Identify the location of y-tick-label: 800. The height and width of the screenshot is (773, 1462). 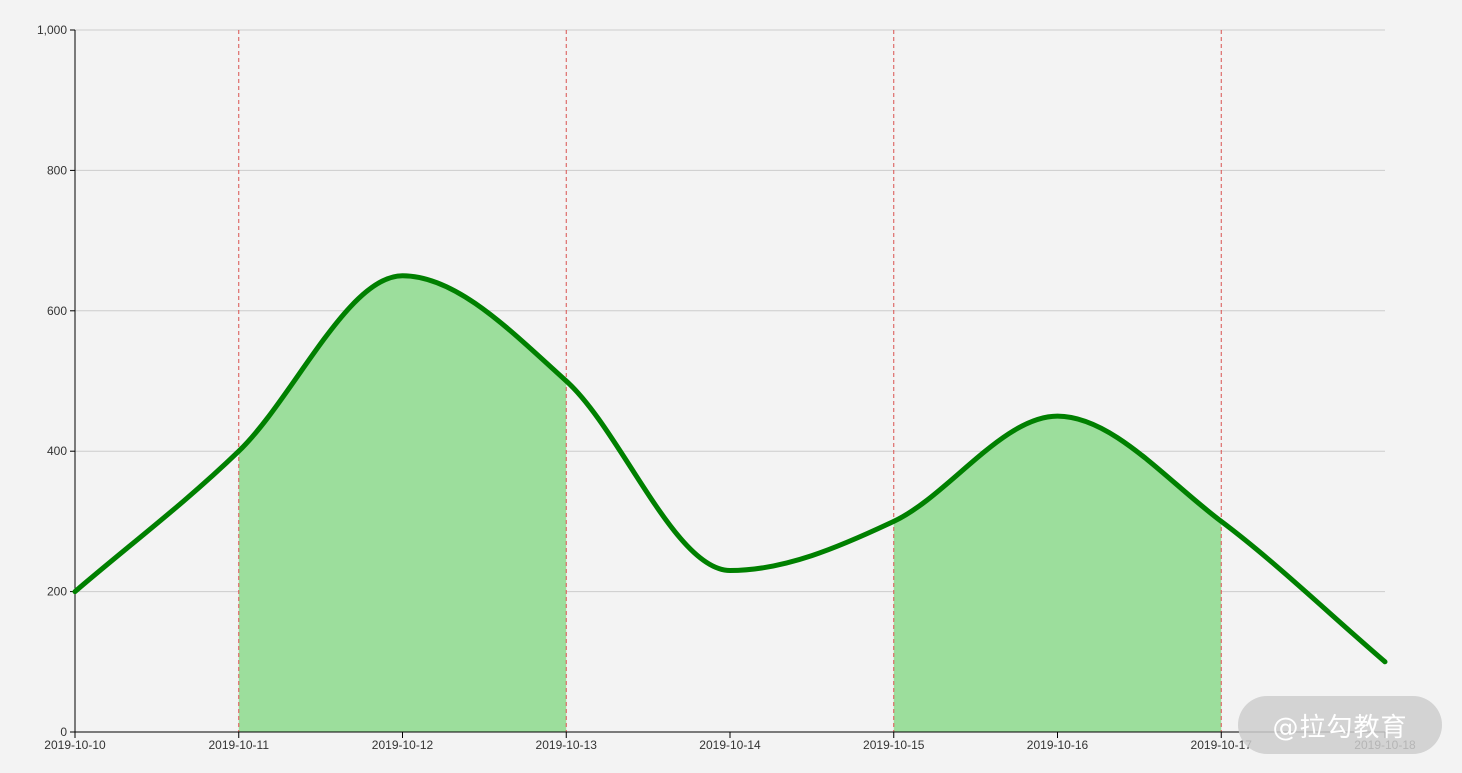
(57, 170).